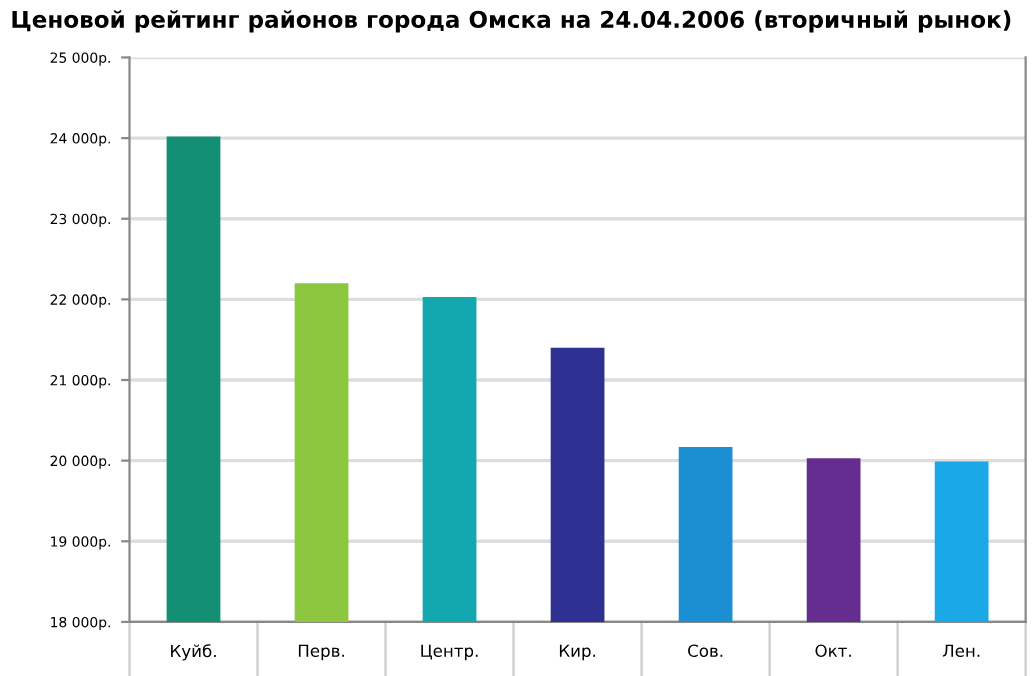 The image size is (1036, 676). Describe the element at coordinates (577, 652) in the screenshot. I see `x-tick-label: Кир.` at that location.